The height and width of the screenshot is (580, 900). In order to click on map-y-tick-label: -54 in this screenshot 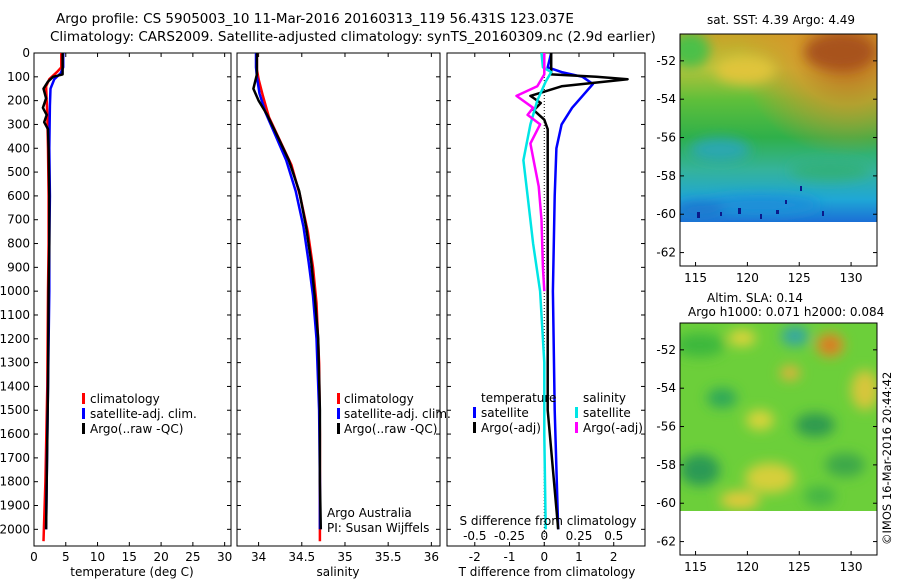, I will do `click(666, 388)`.